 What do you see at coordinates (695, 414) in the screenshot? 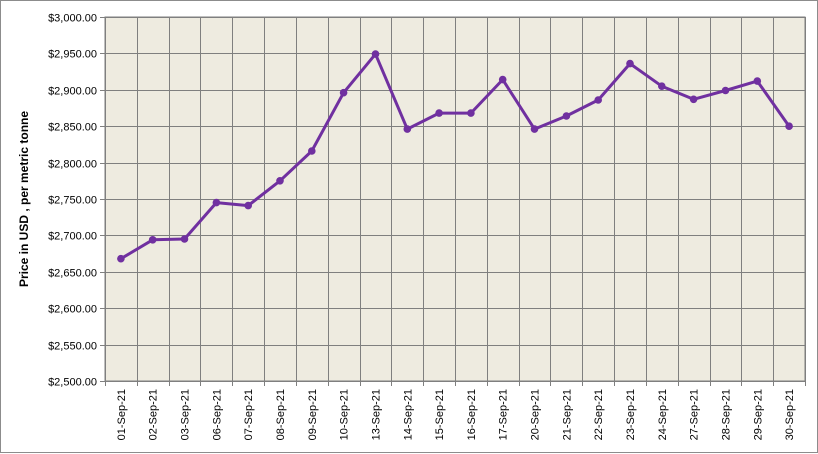
I see `x-tick-label: 27-Sep-21` at bounding box center [695, 414].